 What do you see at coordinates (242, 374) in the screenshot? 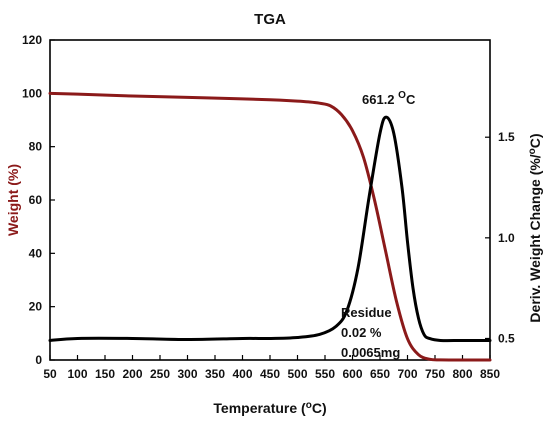
I see `x-tick-label: 400` at bounding box center [242, 374].